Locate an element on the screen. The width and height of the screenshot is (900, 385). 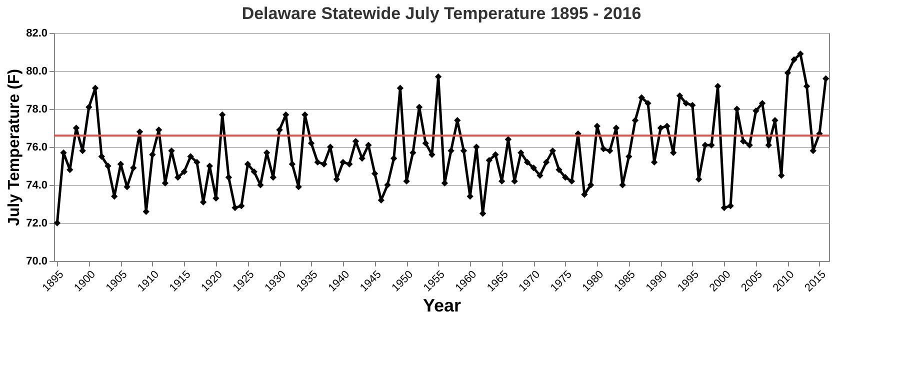
x-axis-title: Year is located at coordinates (442, 306).